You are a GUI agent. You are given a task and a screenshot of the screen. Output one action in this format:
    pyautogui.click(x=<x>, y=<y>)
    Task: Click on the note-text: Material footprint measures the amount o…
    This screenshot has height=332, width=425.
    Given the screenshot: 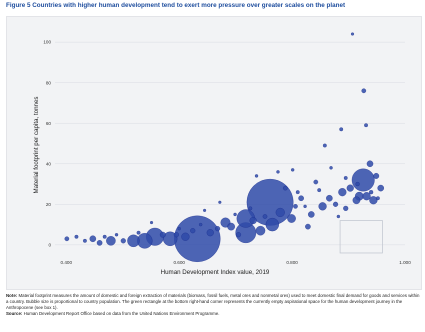 What is the action you would take?
    pyautogui.click(x=213, y=301)
    